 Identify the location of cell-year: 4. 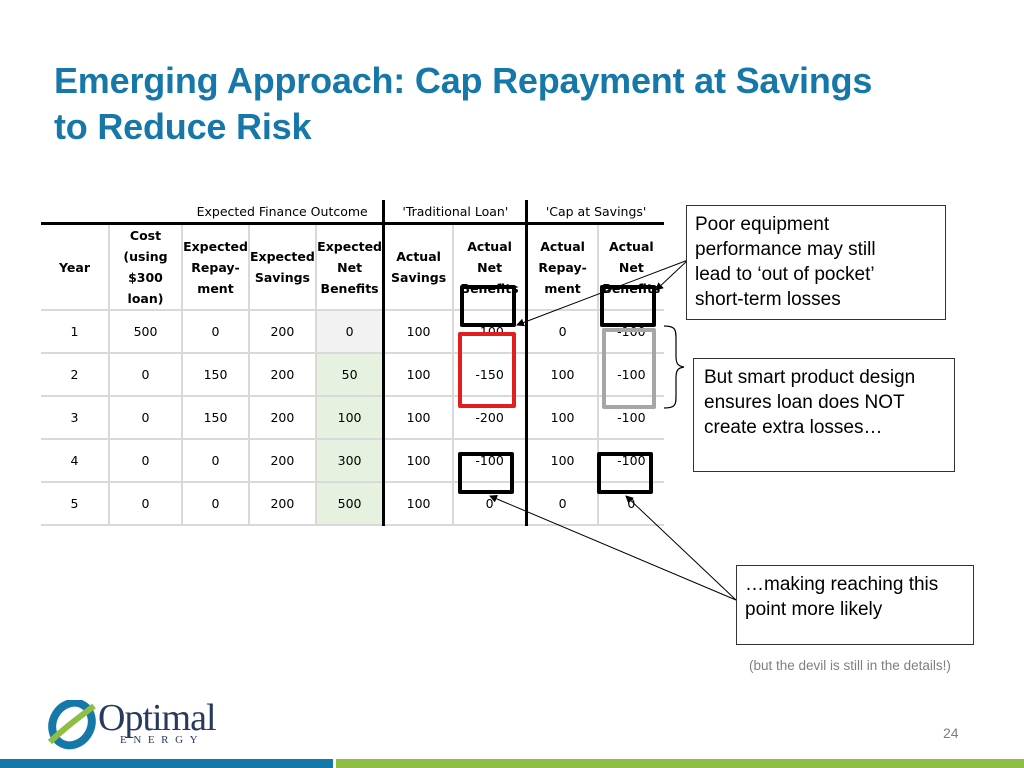
(75, 461).